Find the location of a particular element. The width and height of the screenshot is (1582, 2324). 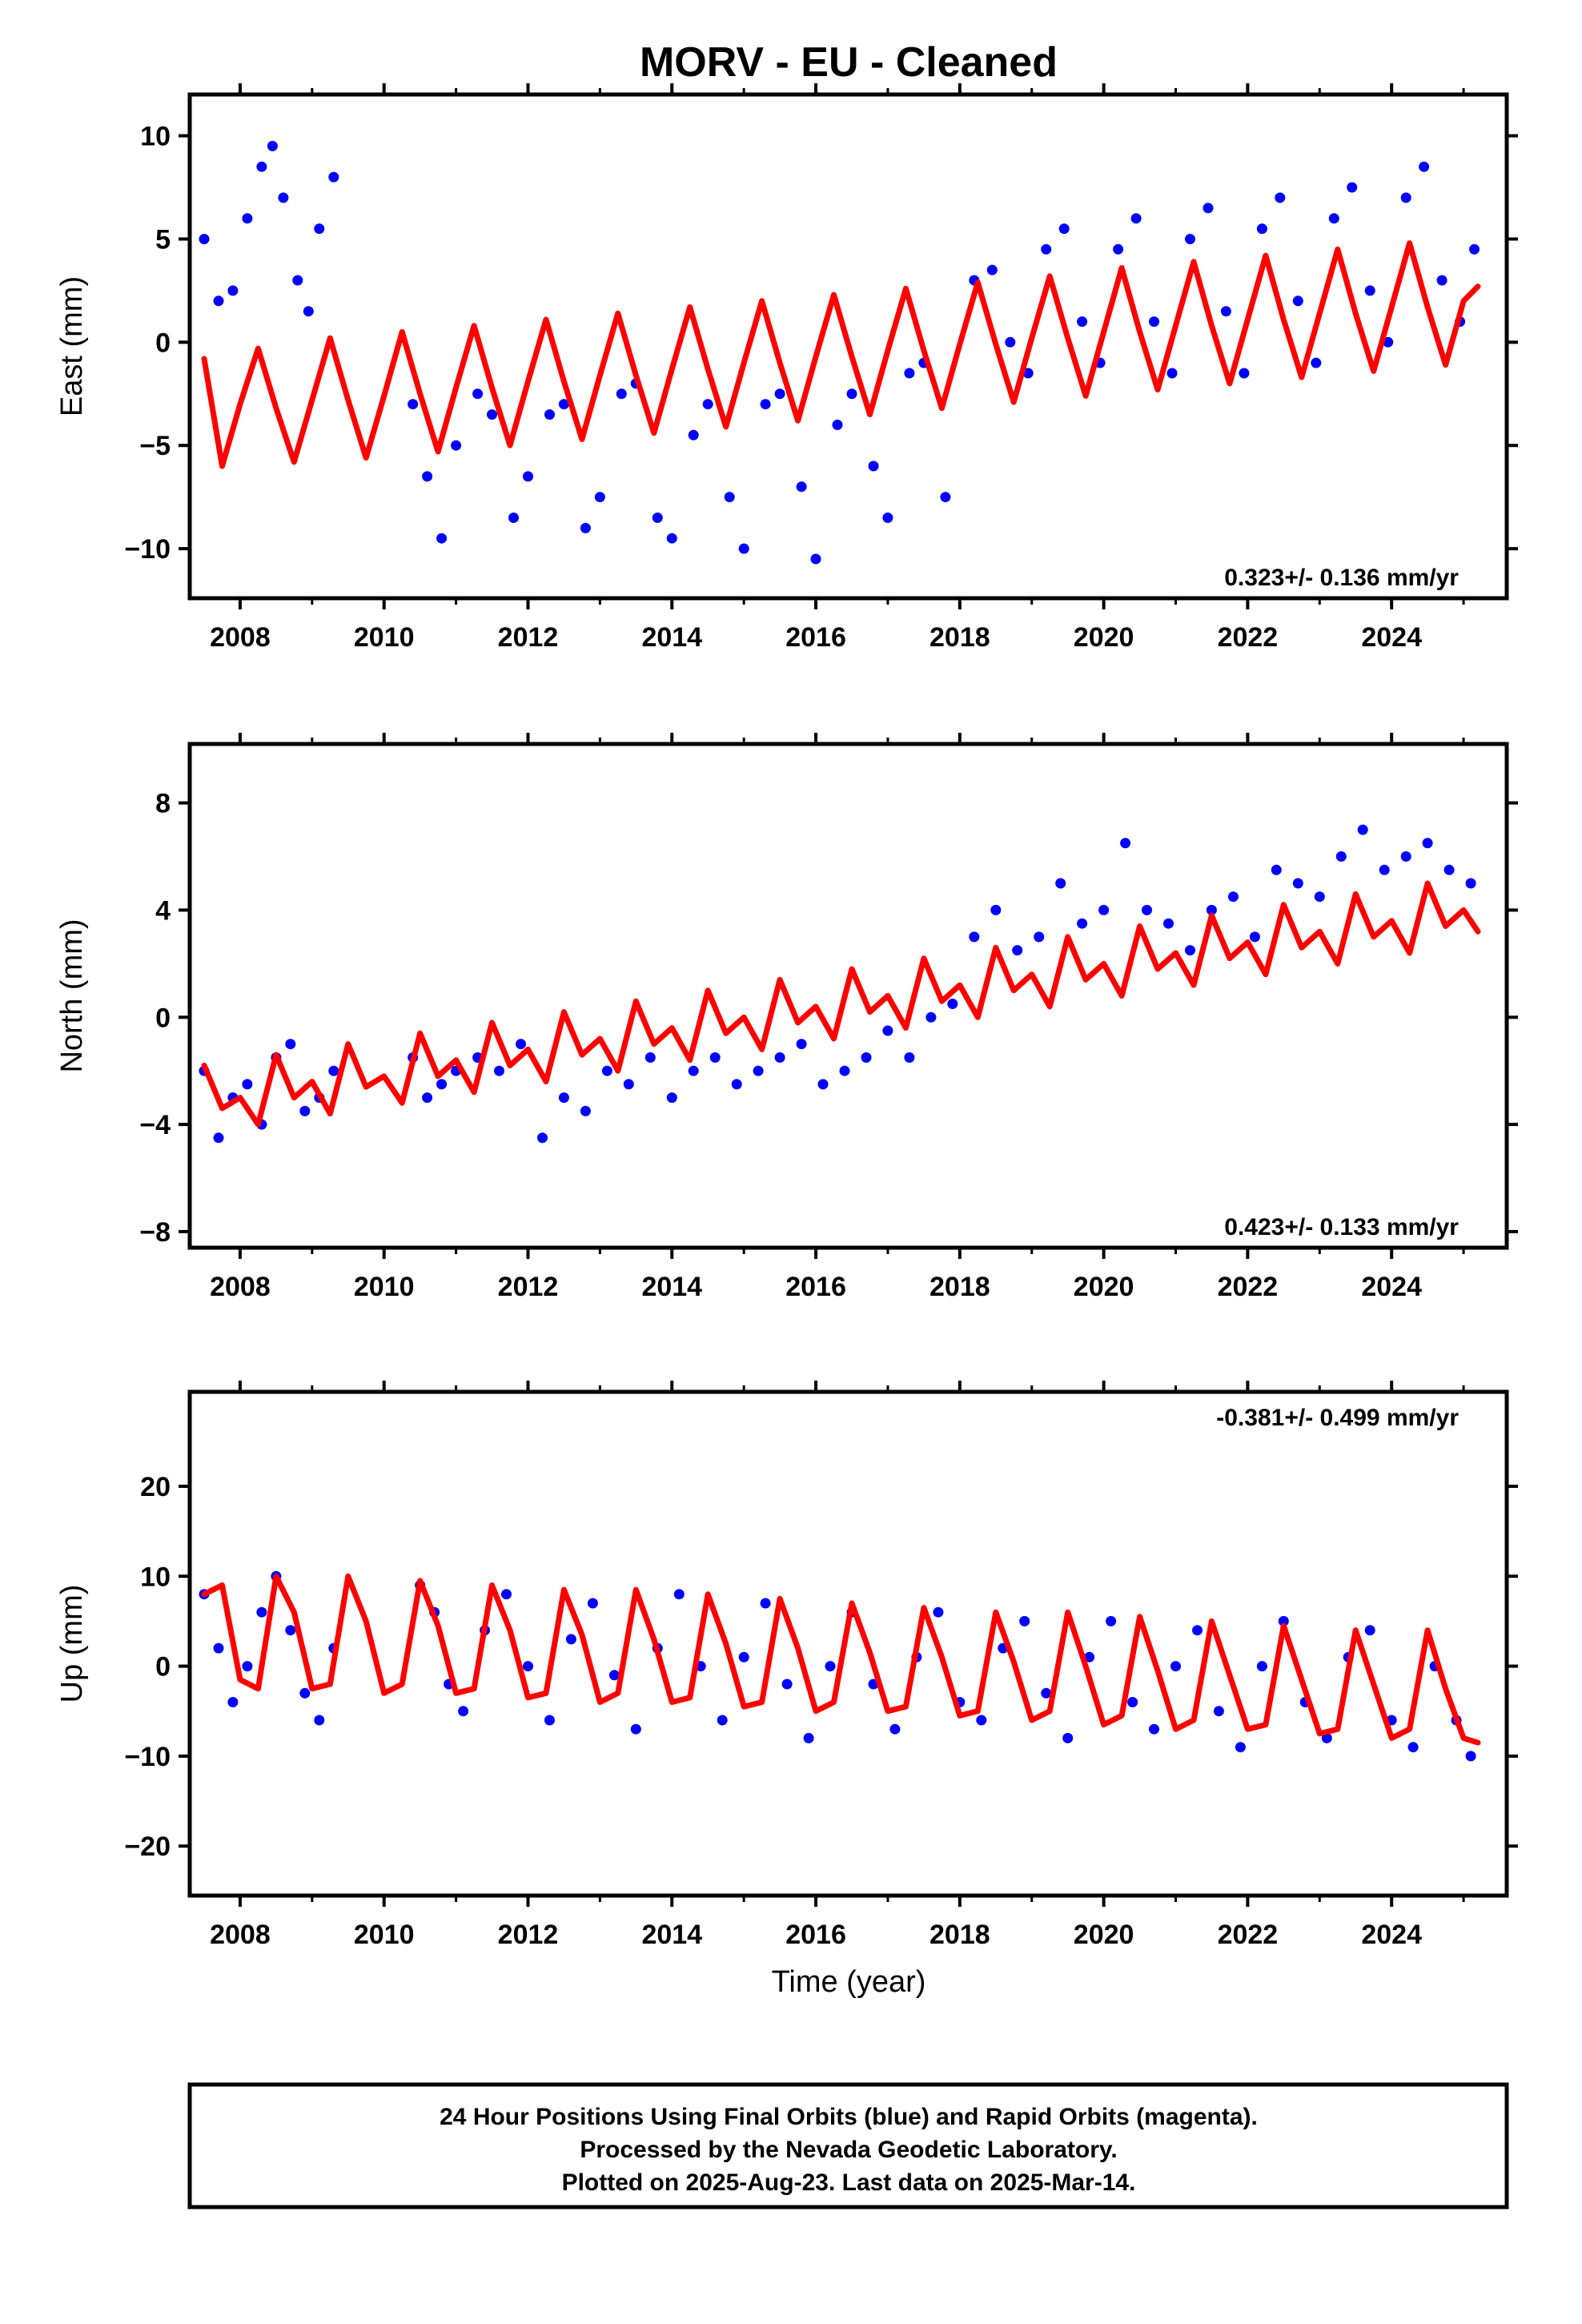

east-x-tick-label: 2014 is located at coordinates (671, 637).